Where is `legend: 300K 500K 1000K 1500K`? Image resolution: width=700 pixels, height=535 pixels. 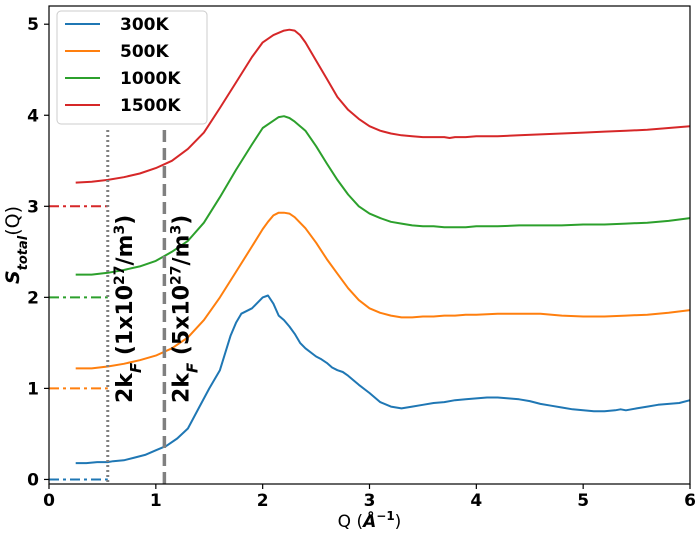 legend: 300K 500K 1000K 1500K is located at coordinates (132, 67).